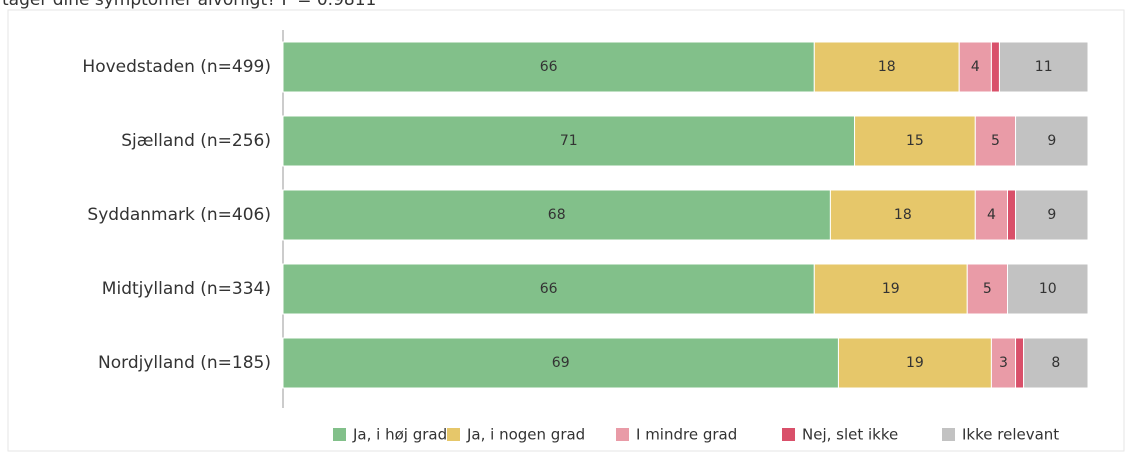 Image resolution: width=1128 pixels, height=452 pixels. I want to click on y-tick-label: Sjælland (n=256), so click(196, 141).